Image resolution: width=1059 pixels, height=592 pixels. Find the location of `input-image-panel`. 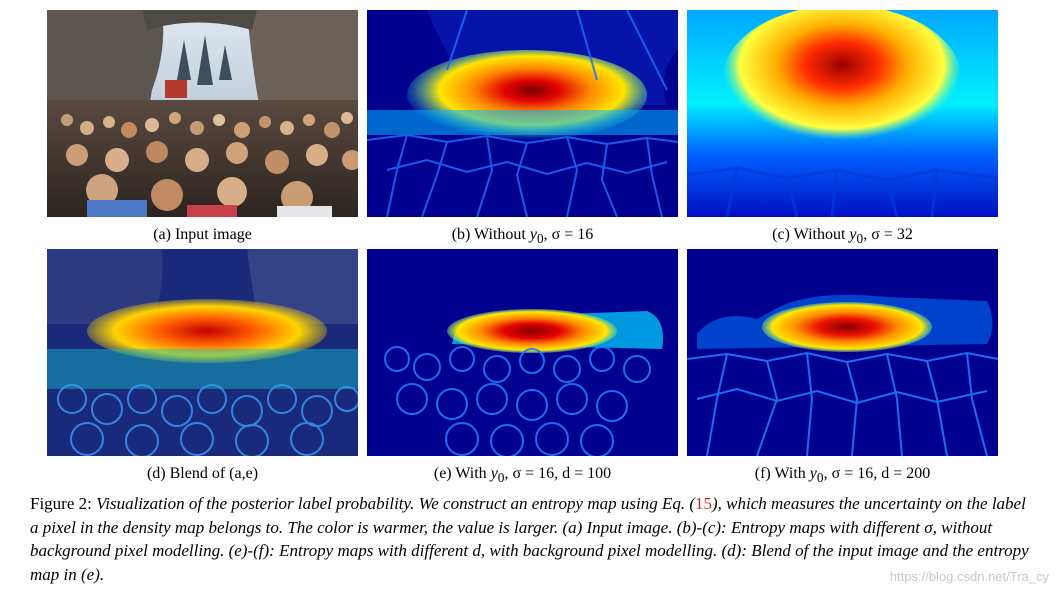

input-image-panel is located at coordinates (202, 113).